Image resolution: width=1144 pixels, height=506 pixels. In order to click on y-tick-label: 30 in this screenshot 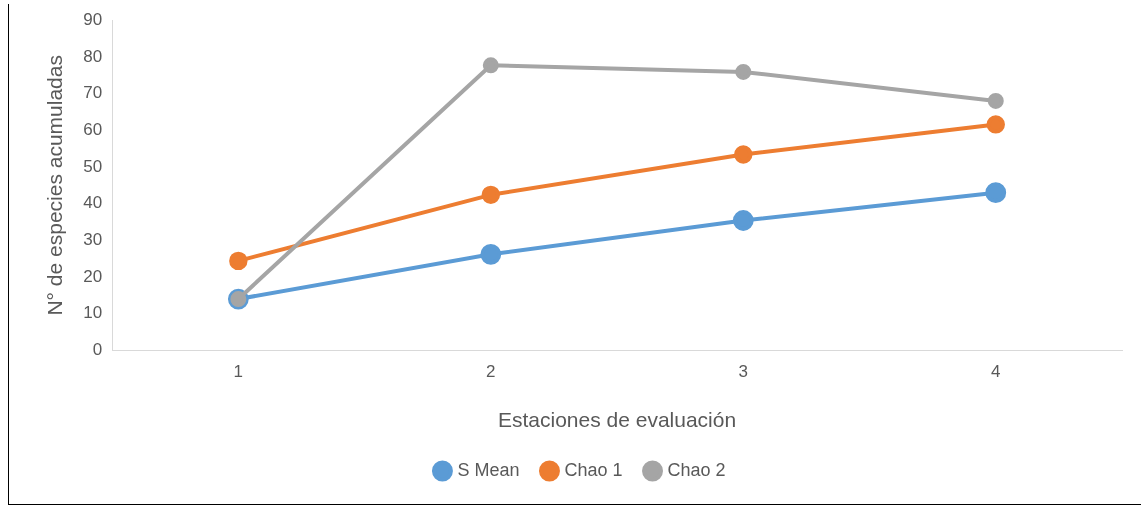, I will do `click(93, 240)`.